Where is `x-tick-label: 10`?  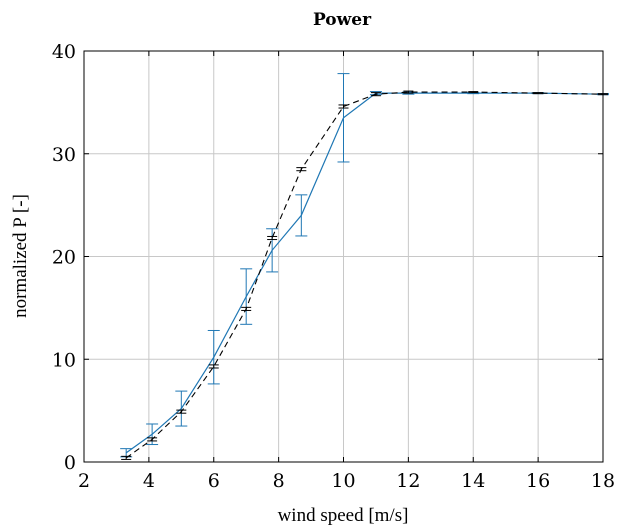 x-tick-label: 10 is located at coordinates (343, 481).